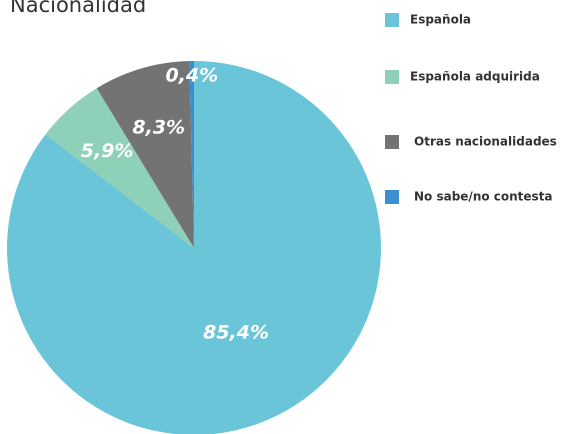  I want to click on legend-label: No sabe/no contesta, so click(483, 197).